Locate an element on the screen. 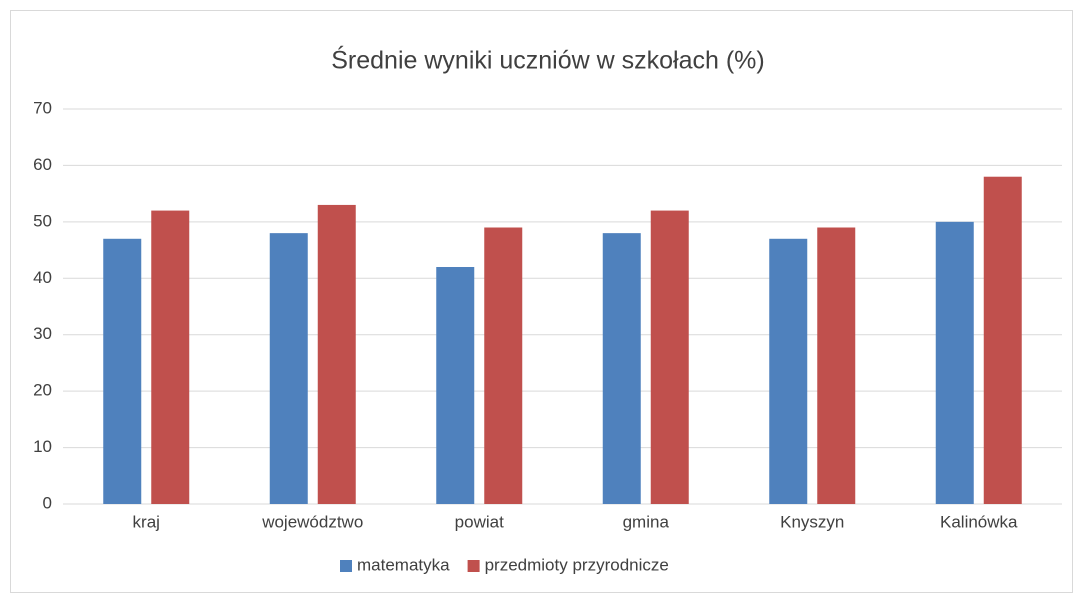 The height and width of the screenshot is (595, 1076). y-tick-label: 10 is located at coordinates (42, 446).